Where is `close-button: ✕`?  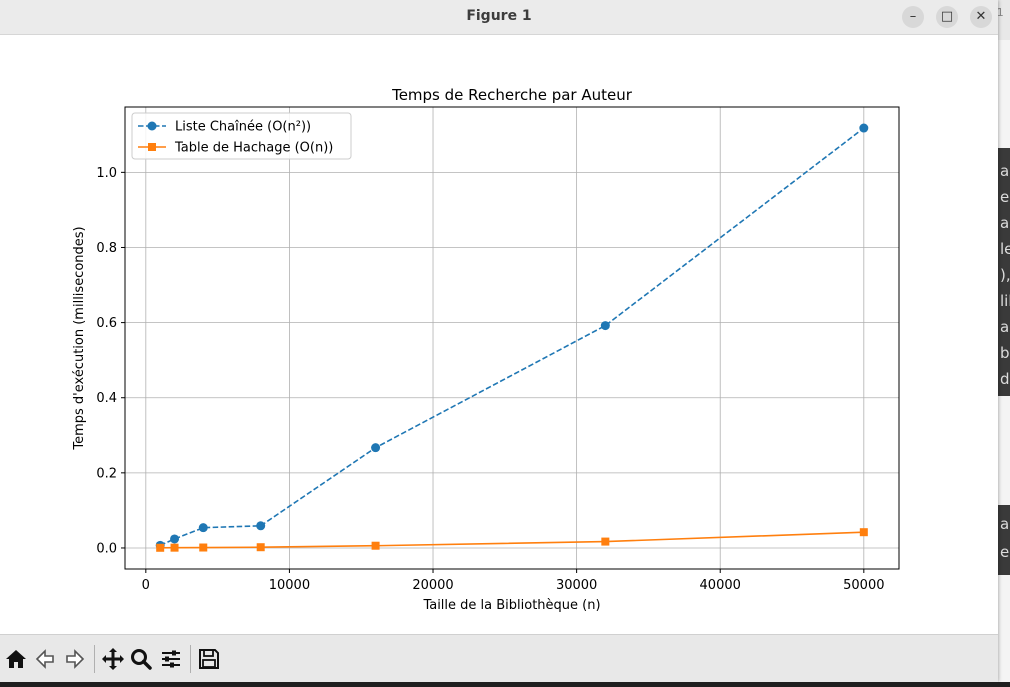
close-button: ✕ is located at coordinates (981, 17).